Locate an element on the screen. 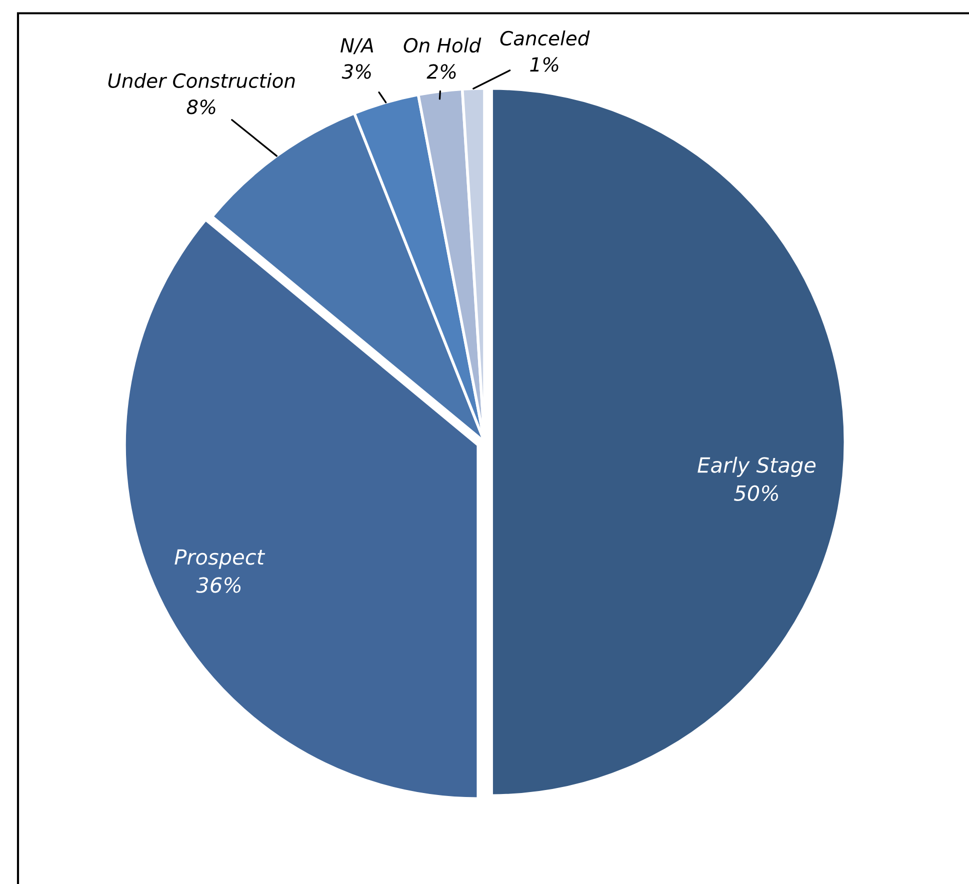 This screenshot has height=884, width=969. slice-label: Under Construction is located at coordinates (201, 80).